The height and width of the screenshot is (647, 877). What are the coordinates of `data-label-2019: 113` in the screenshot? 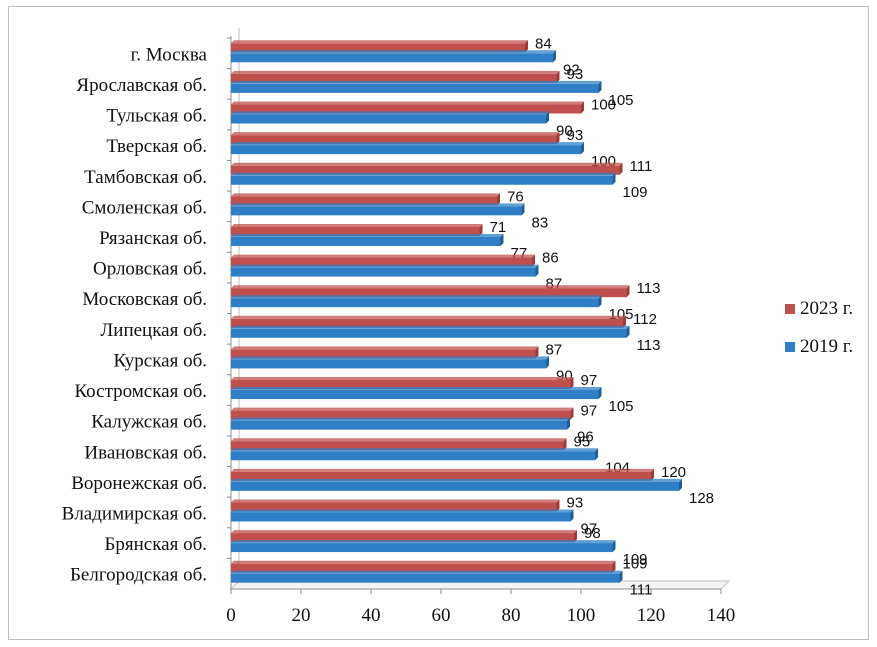 It's located at (649, 345).